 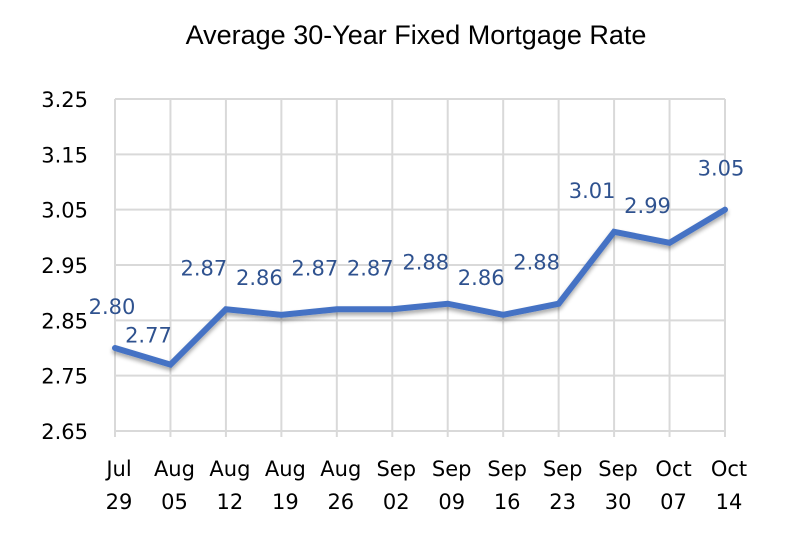 What do you see at coordinates (416, 35) in the screenshot?
I see `chart-title: Average 30-Year Fixed Mortgage Rate` at bounding box center [416, 35].